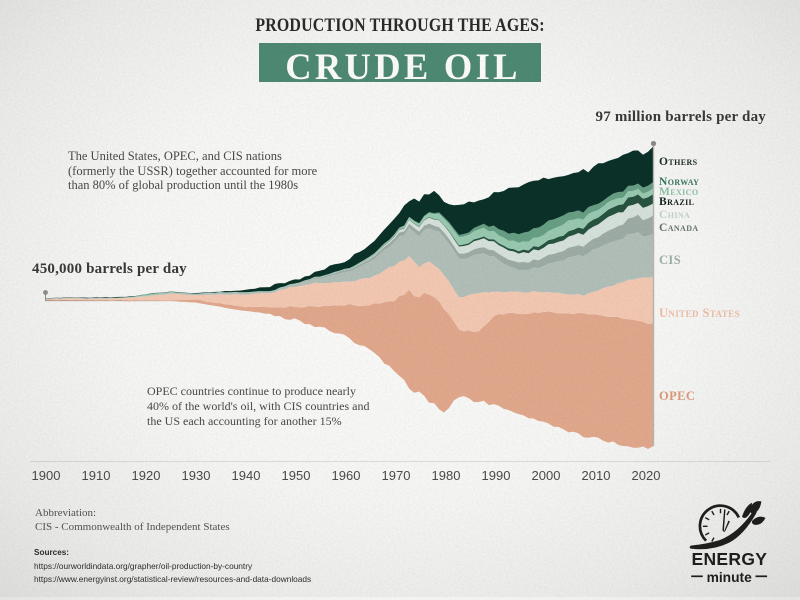 This screenshot has height=600, width=800. Describe the element at coordinates (730, 577) in the screenshot. I see `svg-text: minute` at that location.